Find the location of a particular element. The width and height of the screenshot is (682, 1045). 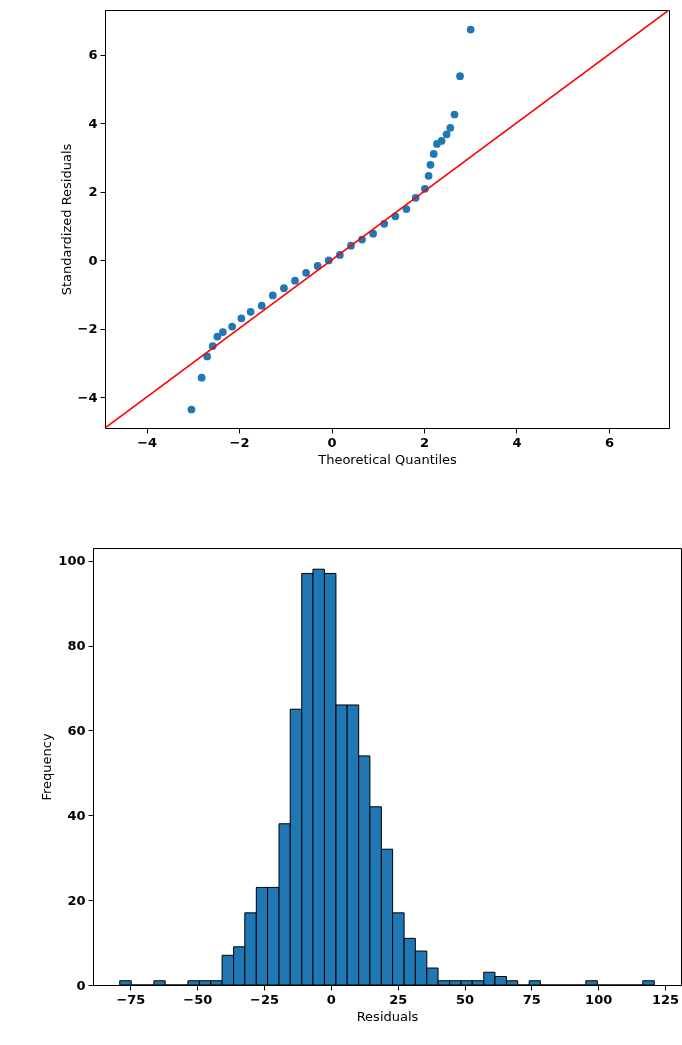

x-tick-label: −2 is located at coordinates (239, 442).